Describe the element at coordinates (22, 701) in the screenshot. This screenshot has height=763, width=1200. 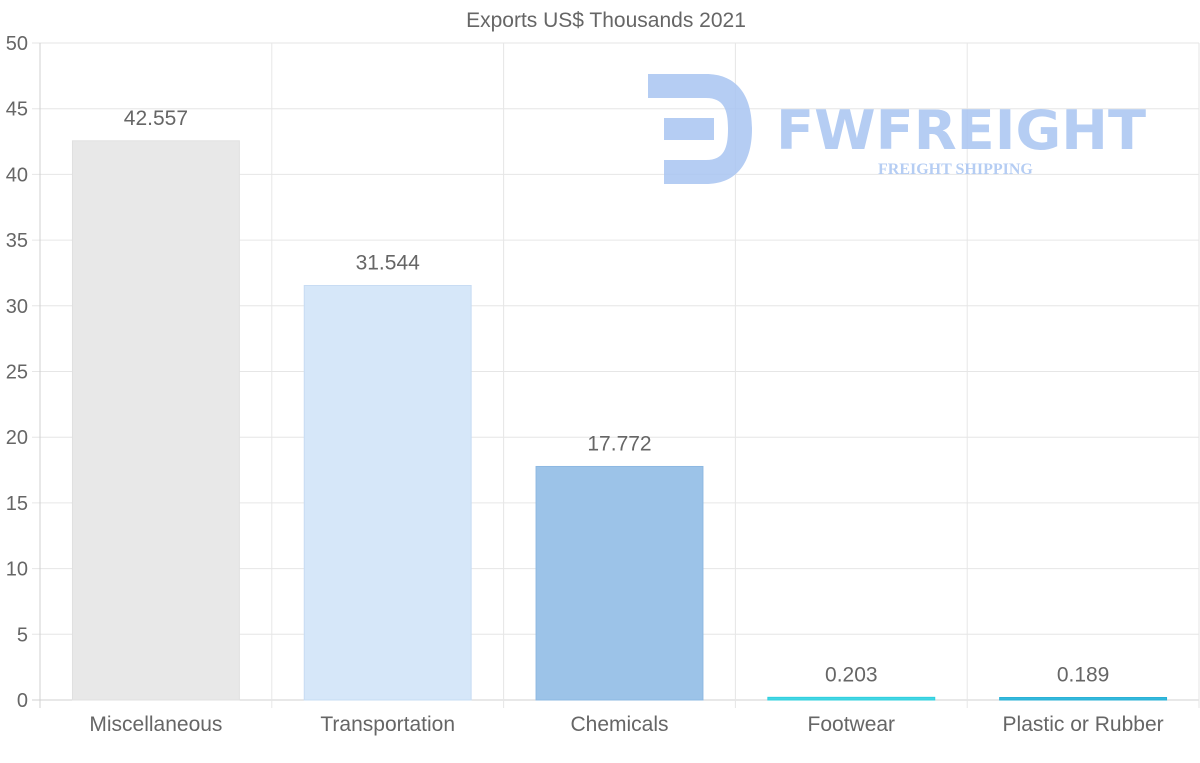
I see `y-tick-label: 0` at that location.